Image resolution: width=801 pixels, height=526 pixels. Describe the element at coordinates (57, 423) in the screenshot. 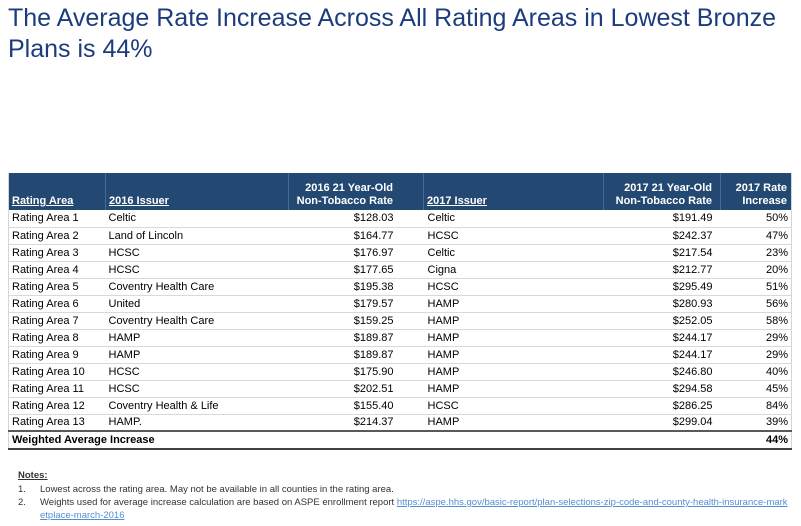

I see `table-cell: Rating Area 13` at that location.